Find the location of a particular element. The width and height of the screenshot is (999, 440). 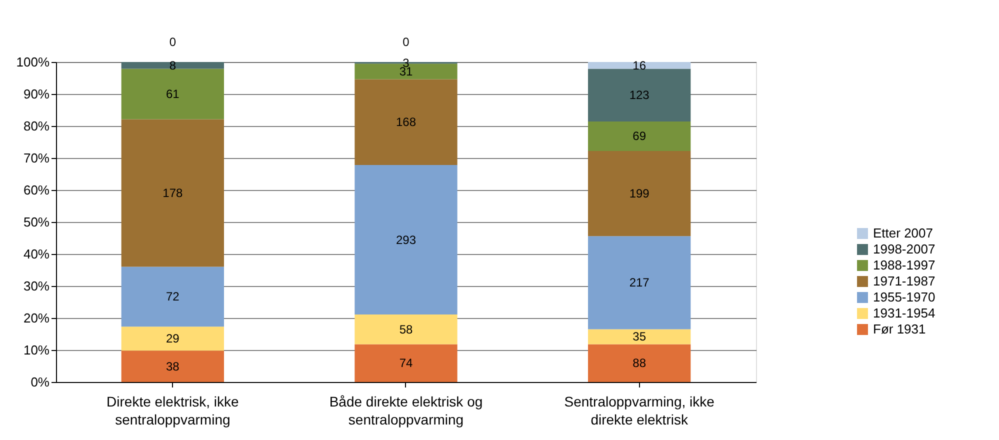

annotation: 29 is located at coordinates (173, 339).